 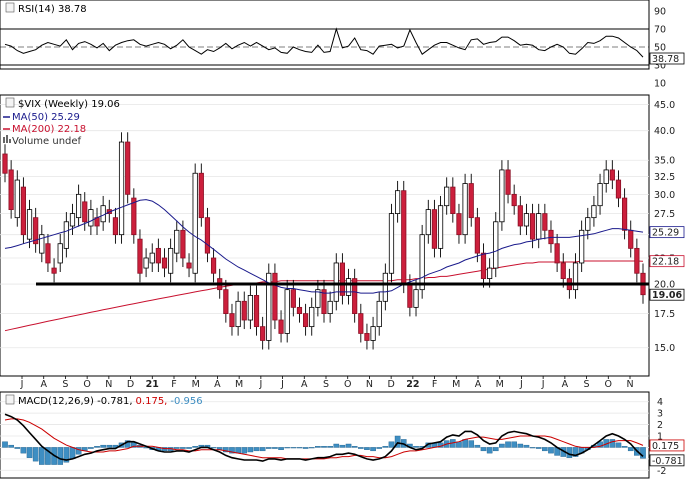 I want to click on x-axis-label: D, so click(x=390, y=384).